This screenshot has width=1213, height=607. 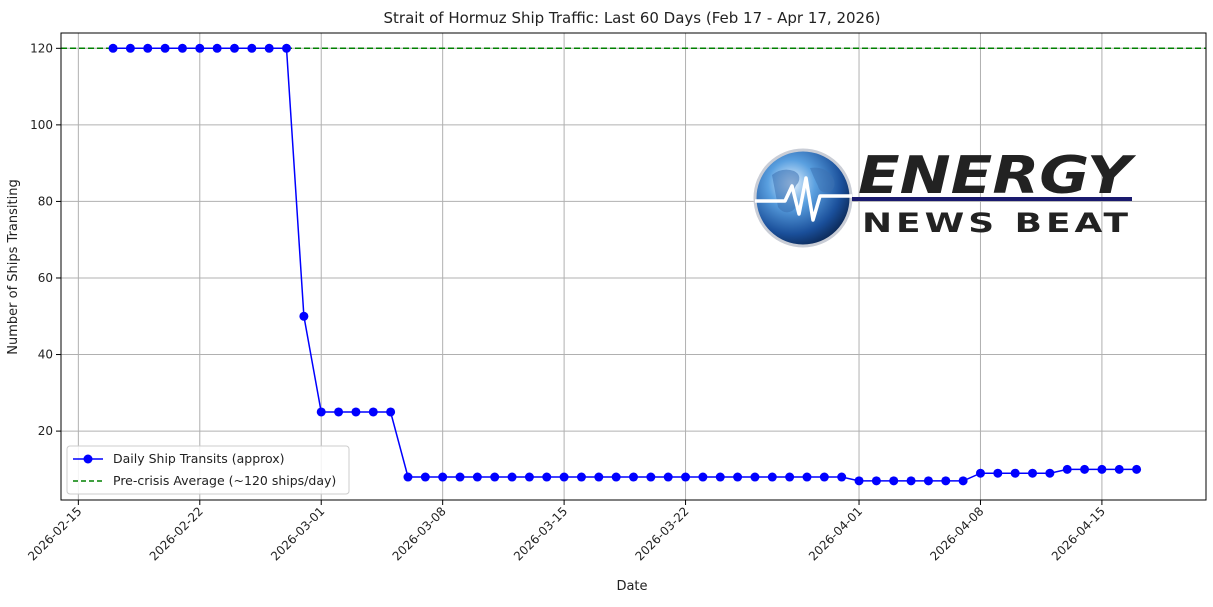 What do you see at coordinates (661, 533) in the screenshot?
I see `x-tick-label: 2026-03-22` at bounding box center [661, 533].